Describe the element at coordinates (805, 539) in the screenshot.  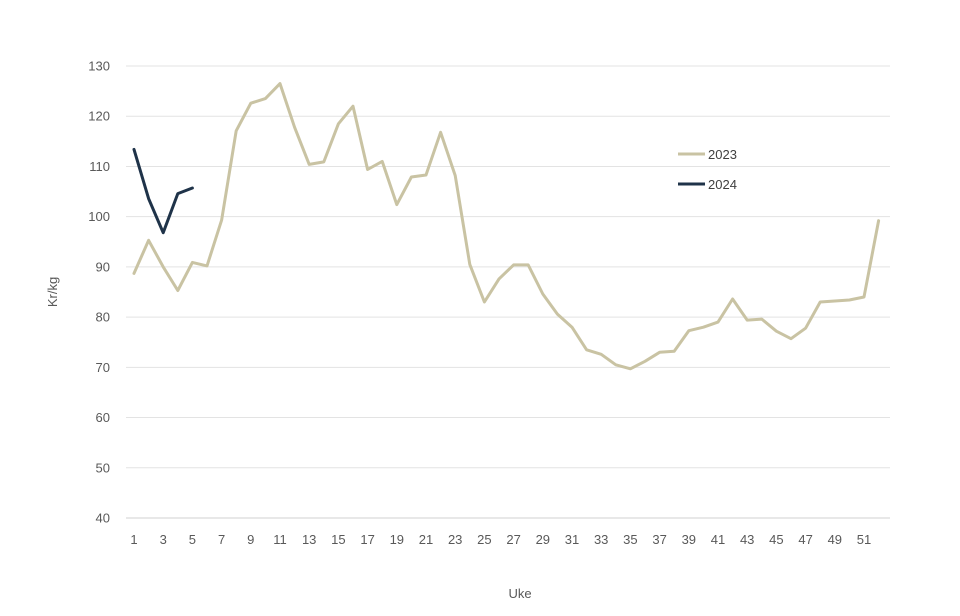
I see `x-tick-label: 47` at that location.